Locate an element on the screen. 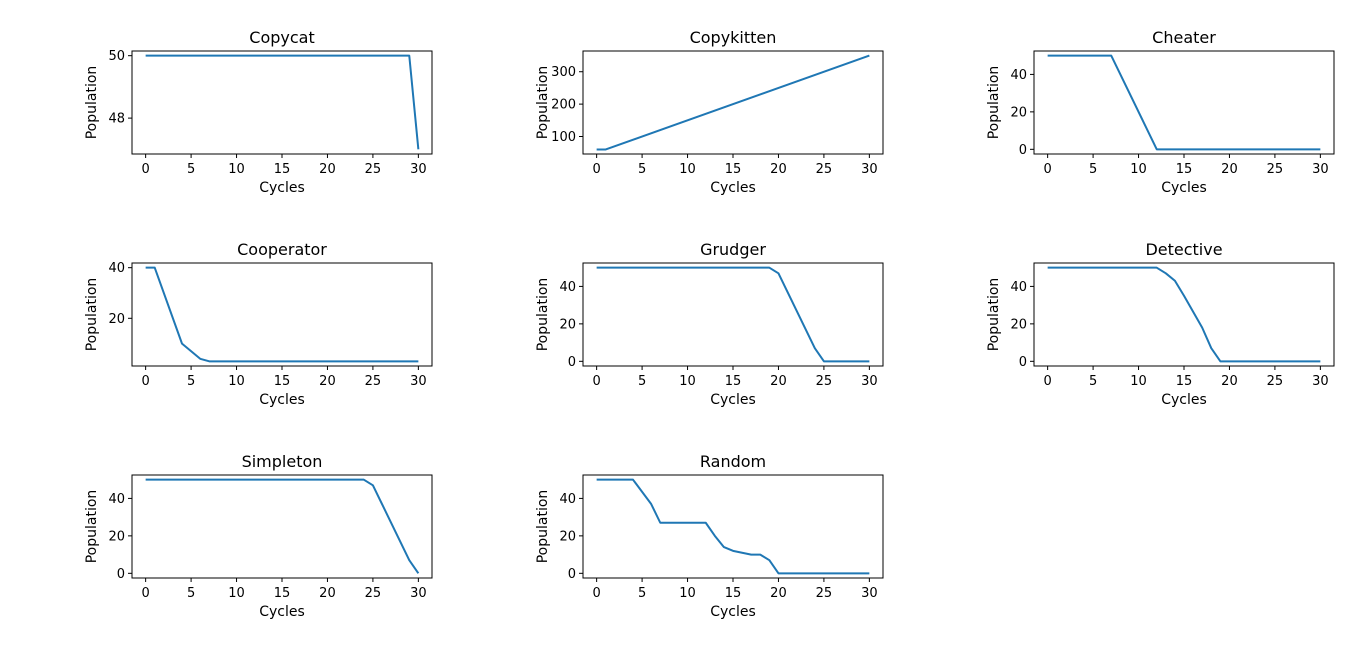  subplot-title: Cooperator is located at coordinates (282, 249).